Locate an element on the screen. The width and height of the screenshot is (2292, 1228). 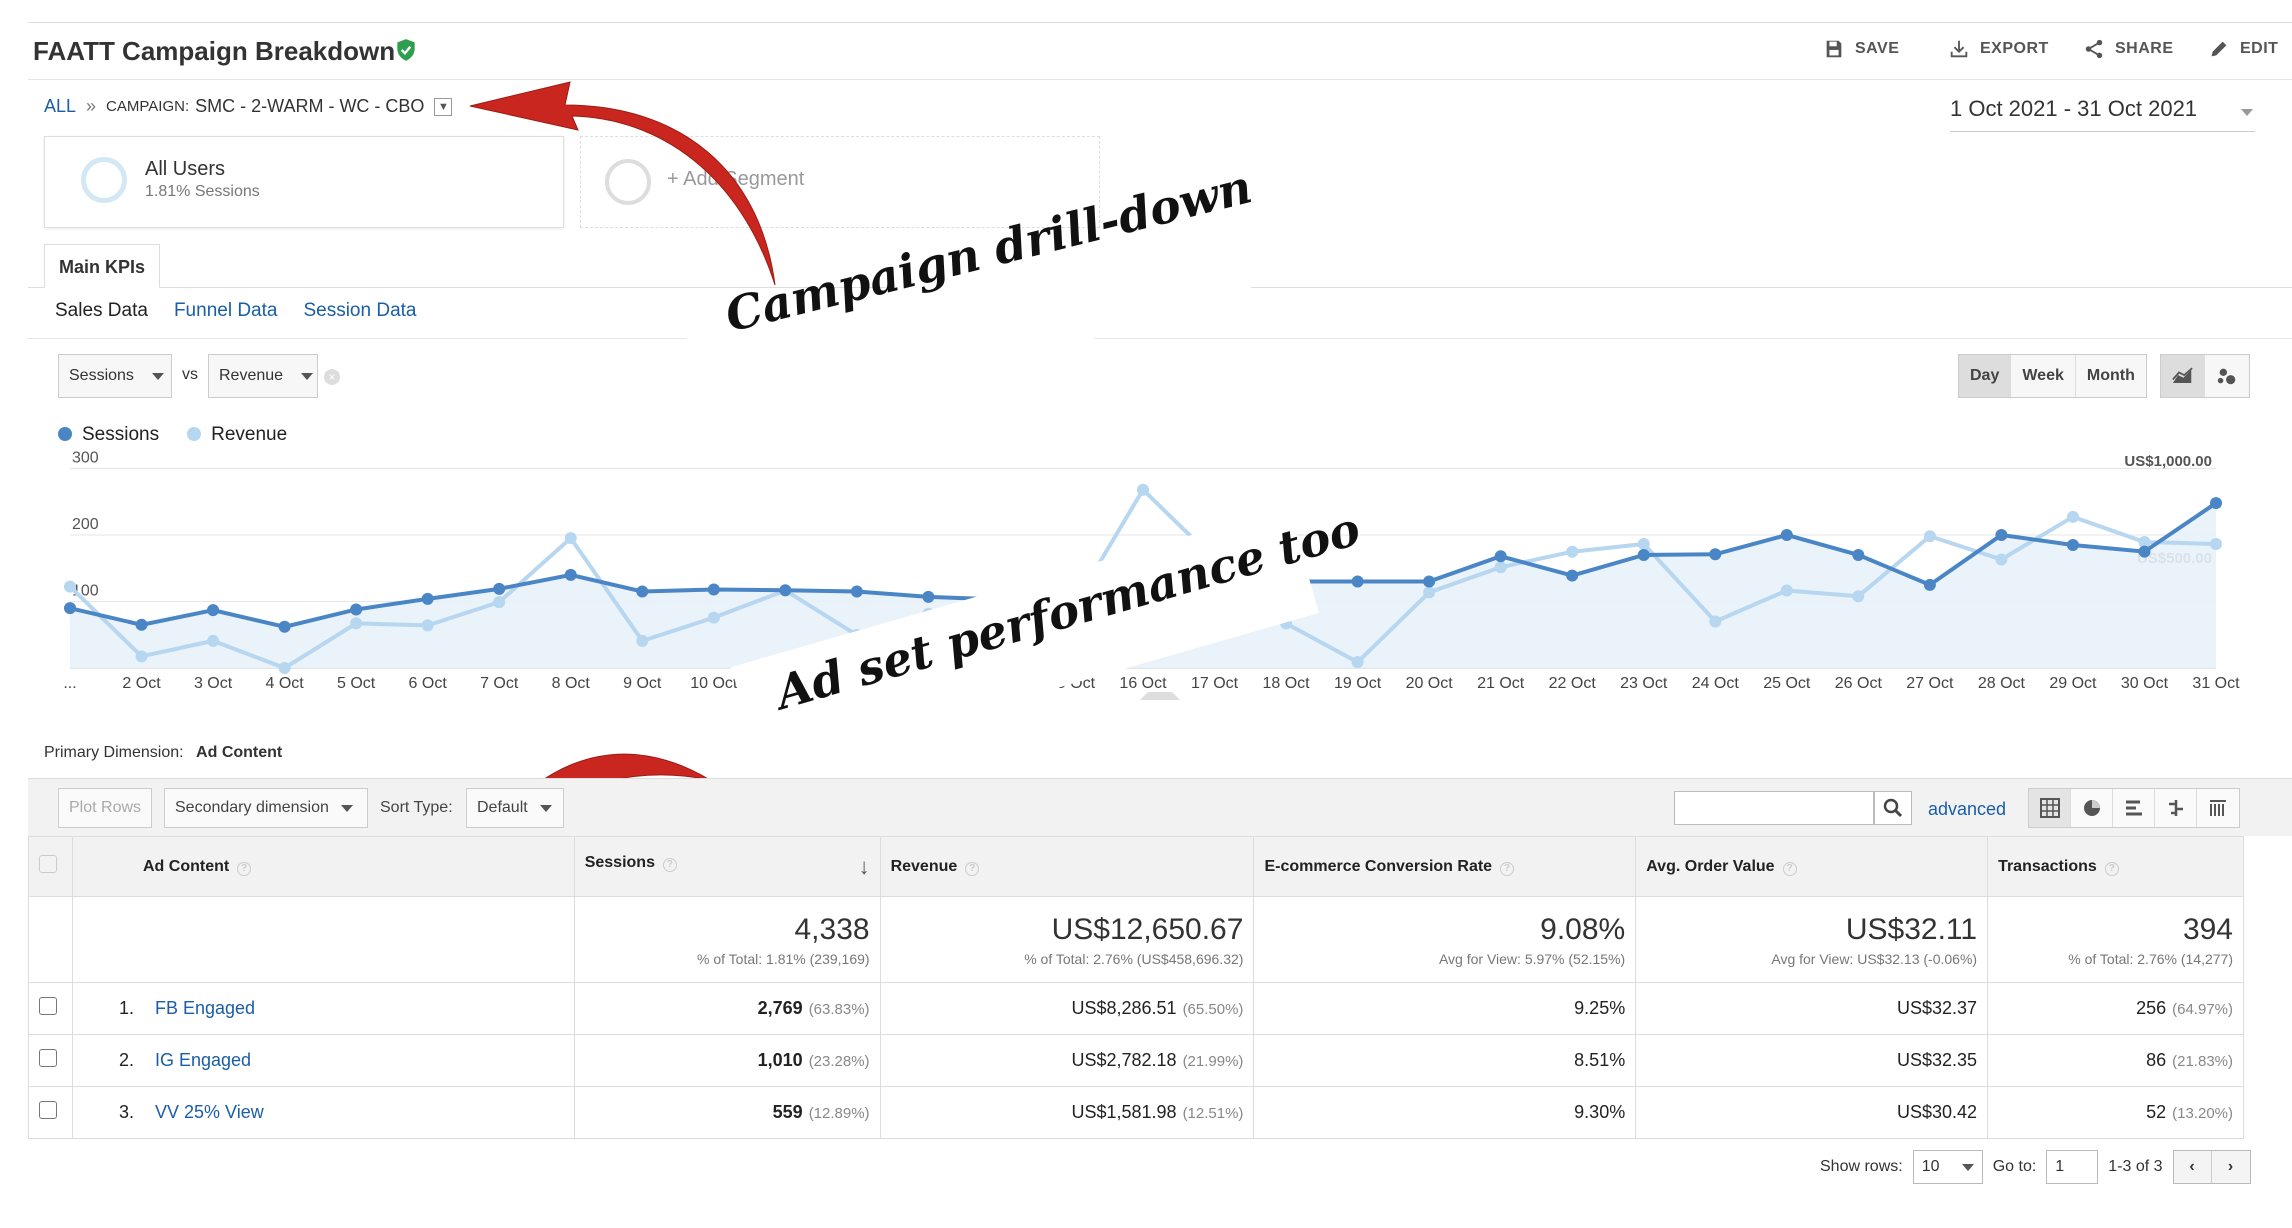
month-button: Month is located at coordinates (2110, 376).